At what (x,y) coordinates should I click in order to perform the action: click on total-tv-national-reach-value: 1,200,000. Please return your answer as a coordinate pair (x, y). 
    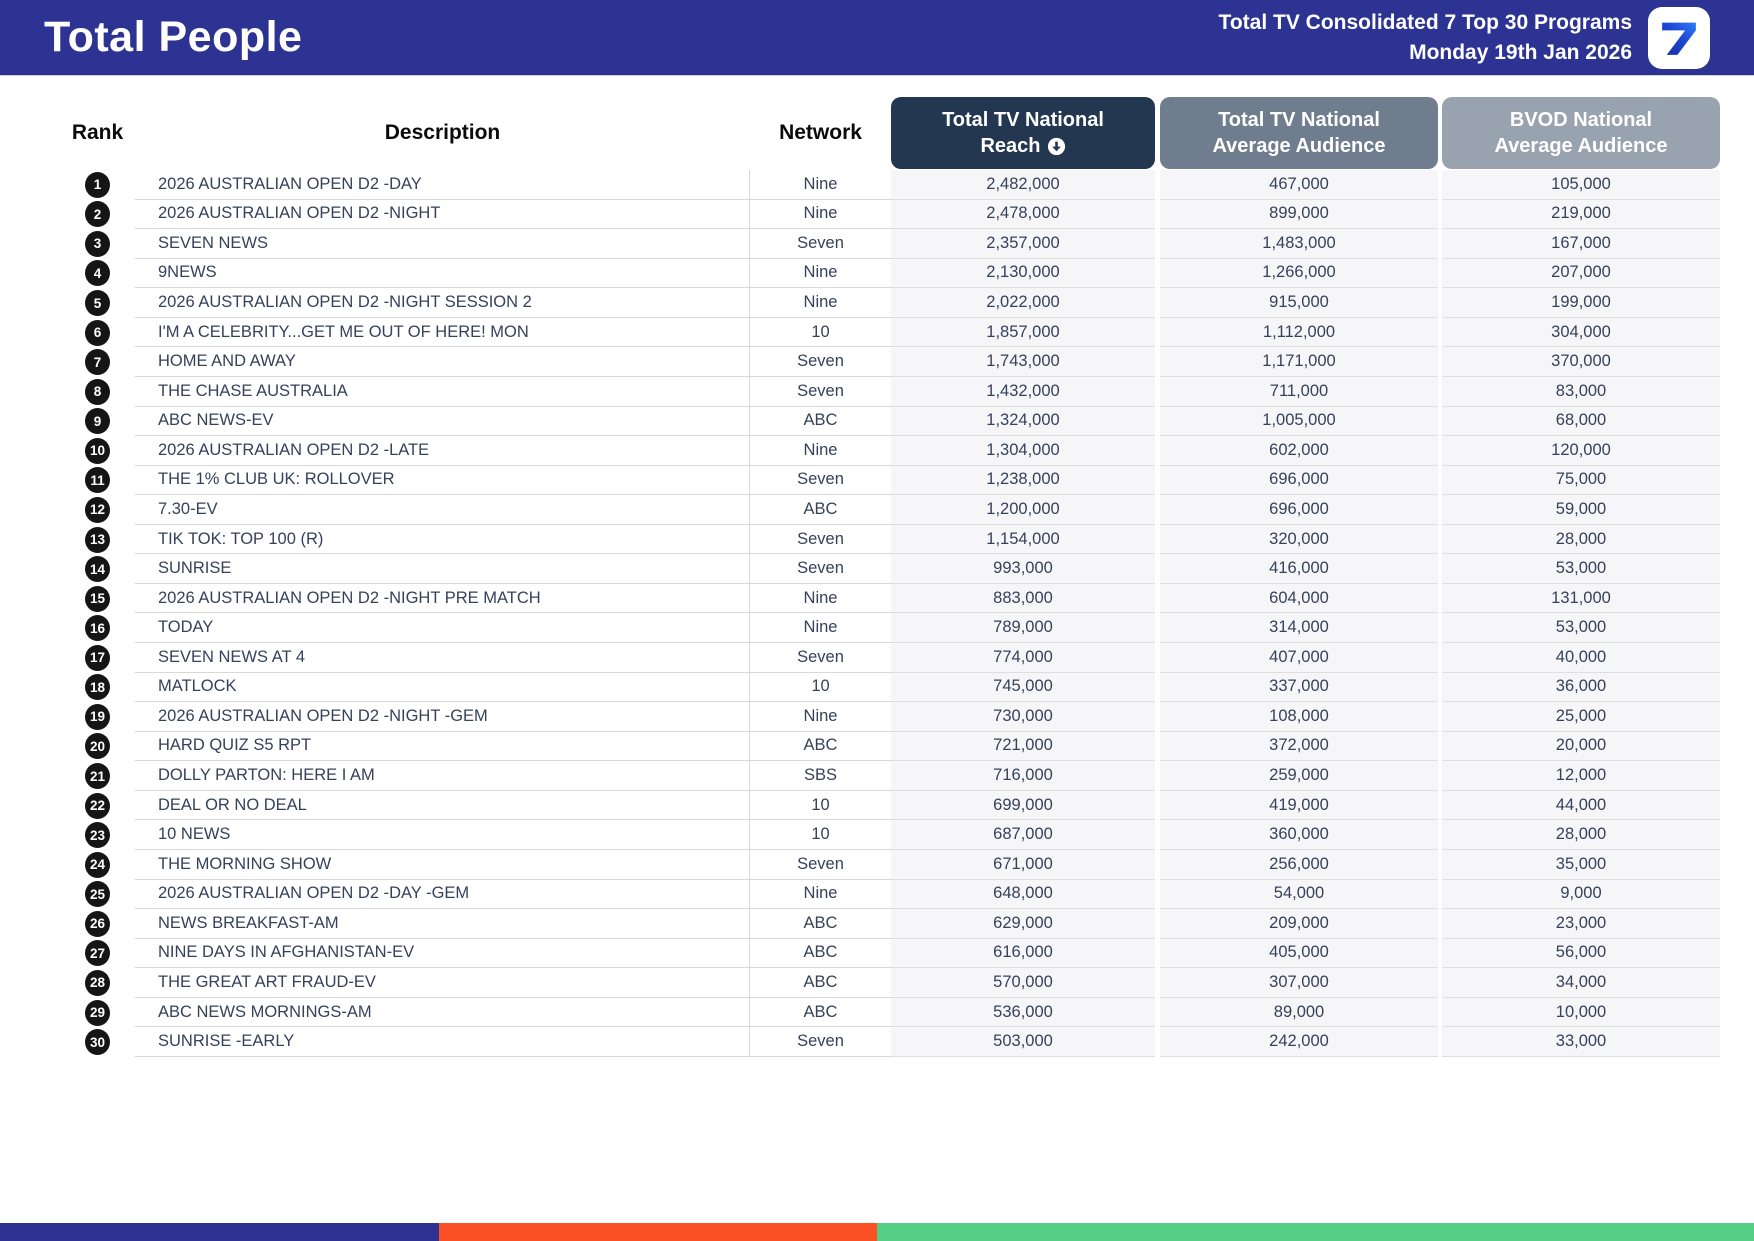
    Looking at the image, I should click on (1023, 510).